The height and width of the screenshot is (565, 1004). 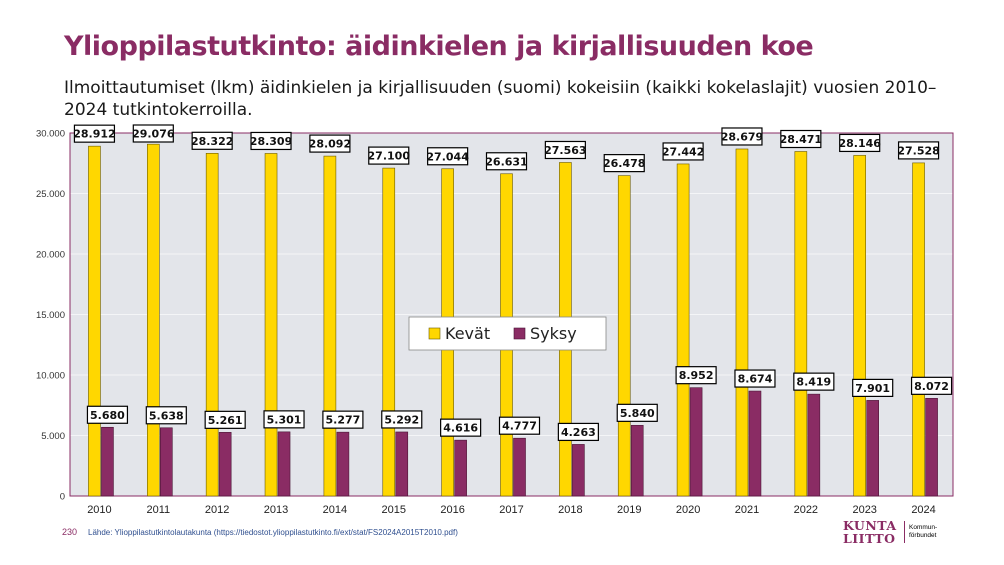 I want to click on data-label-kevat: 27.100, so click(x=389, y=156).